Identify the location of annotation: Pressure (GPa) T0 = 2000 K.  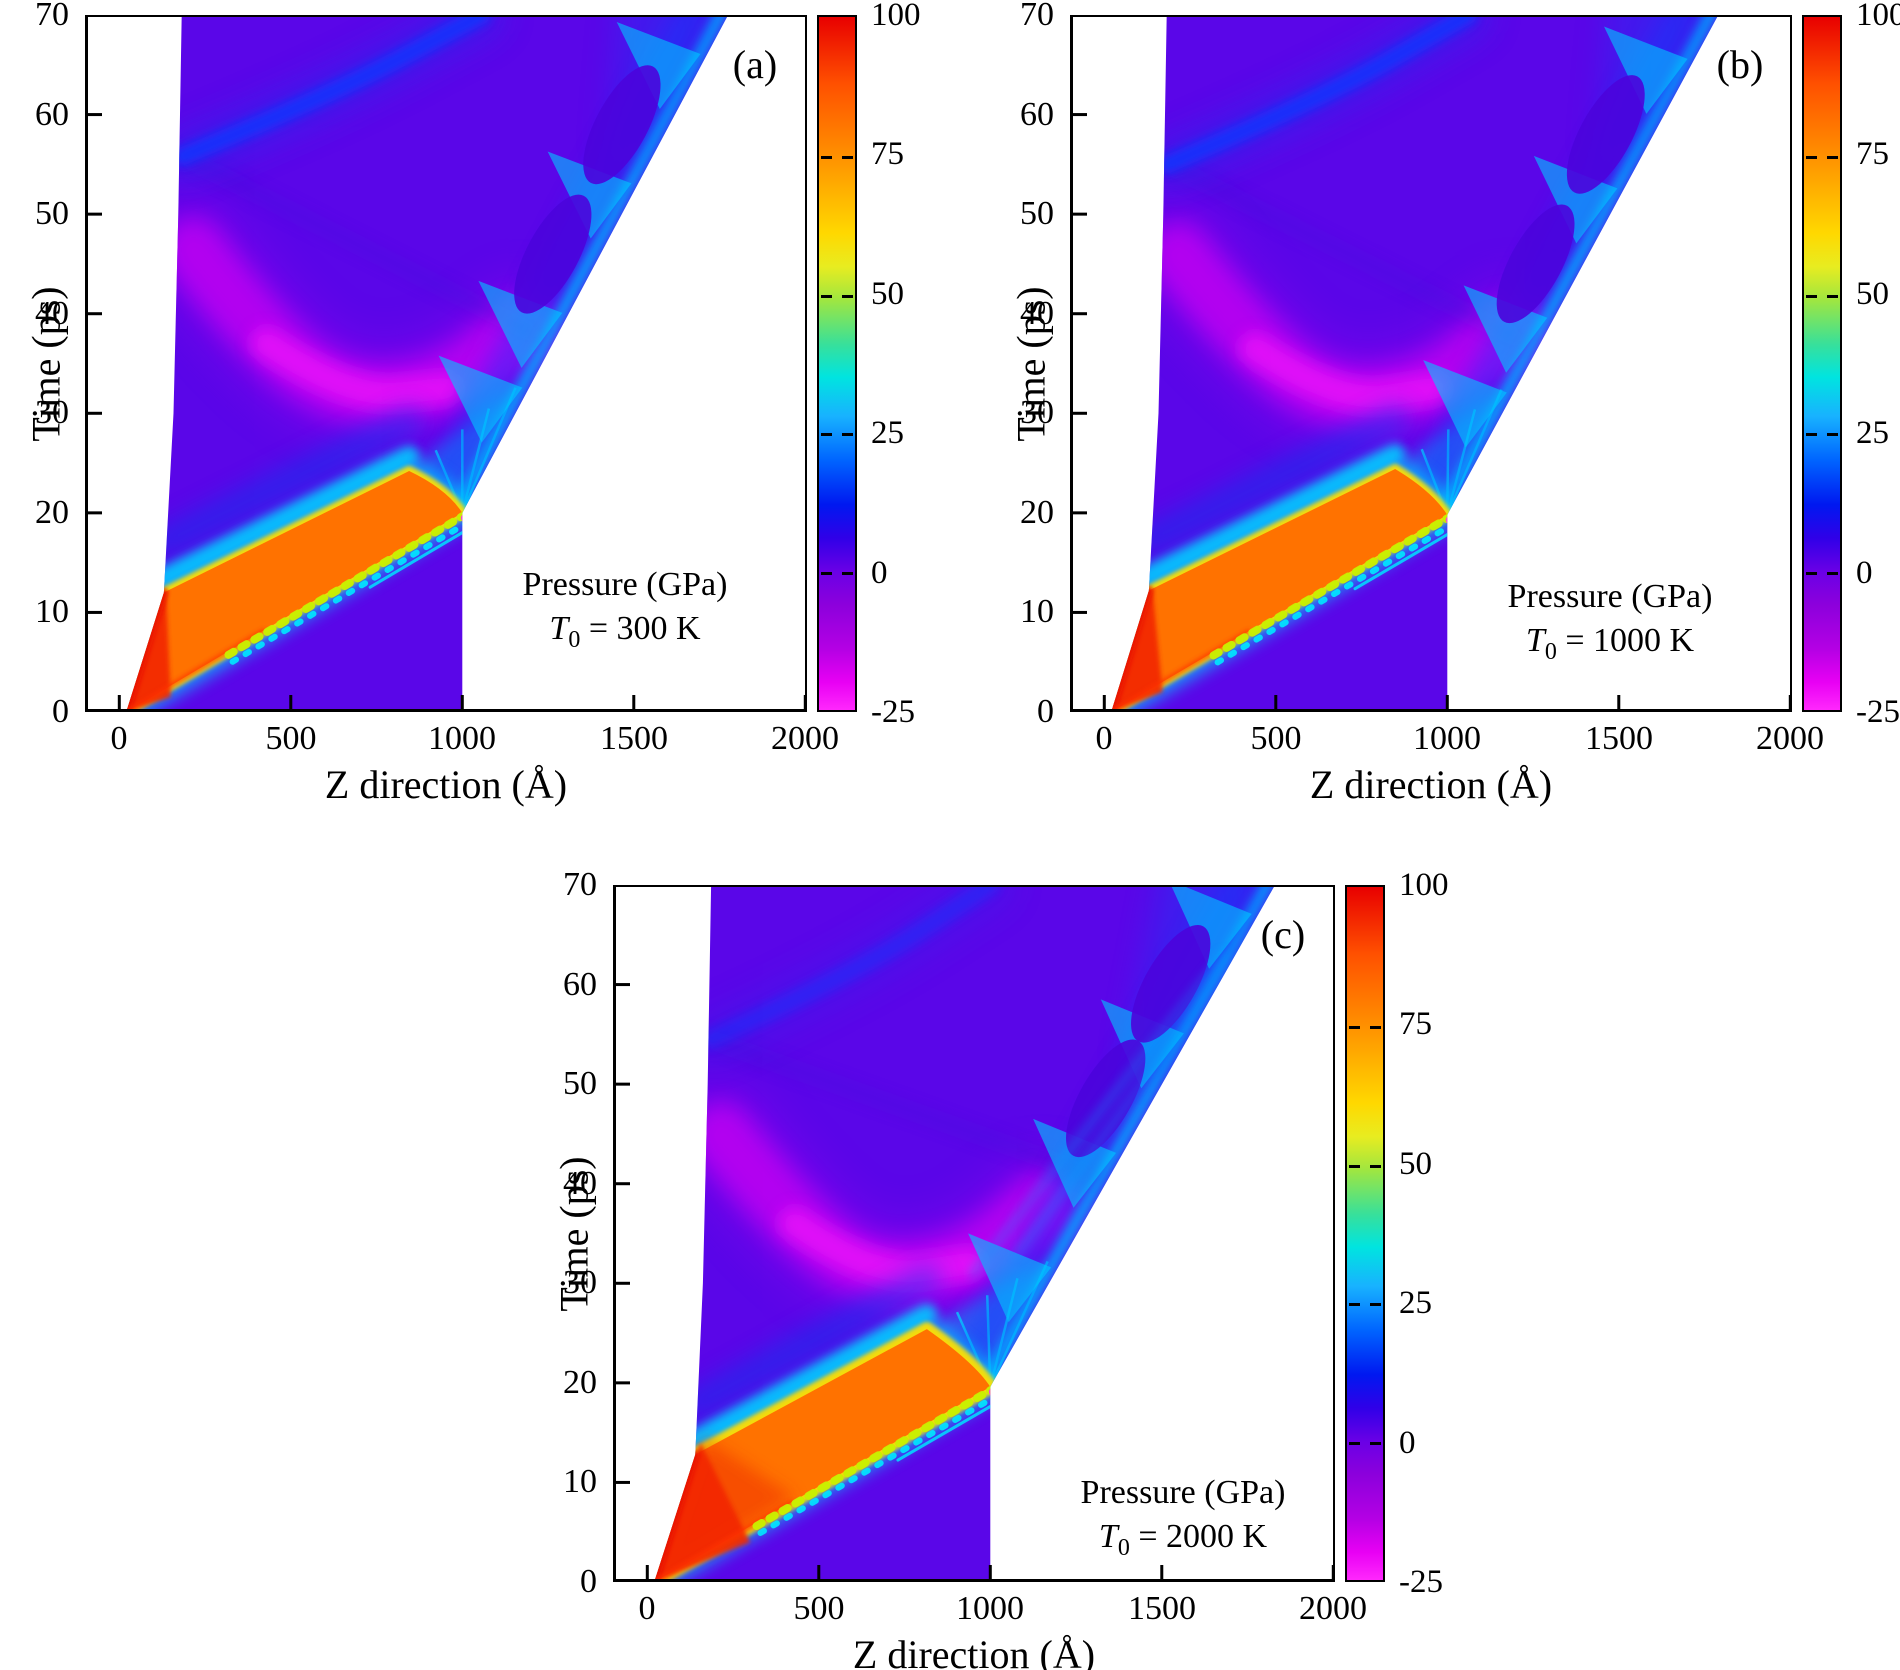
(1183, 1520).